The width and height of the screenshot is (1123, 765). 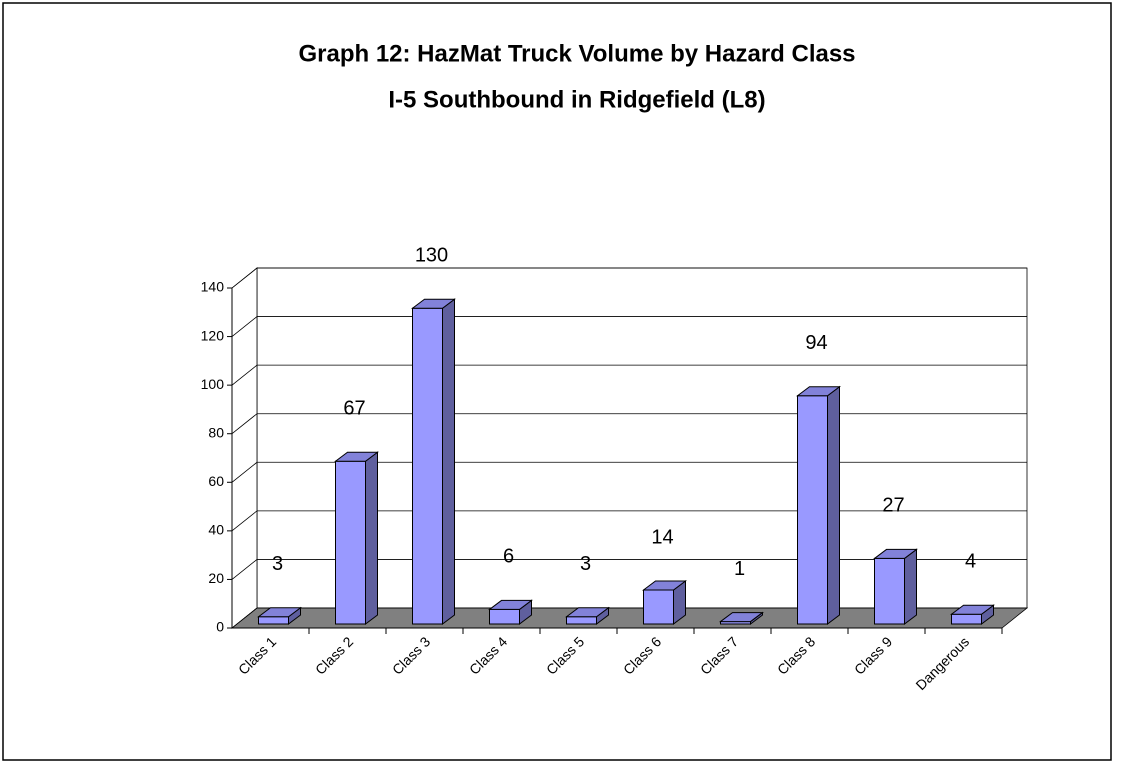 What do you see at coordinates (893, 506) in the screenshot?
I see `value-label: 27` at bounding box center [893, 506].